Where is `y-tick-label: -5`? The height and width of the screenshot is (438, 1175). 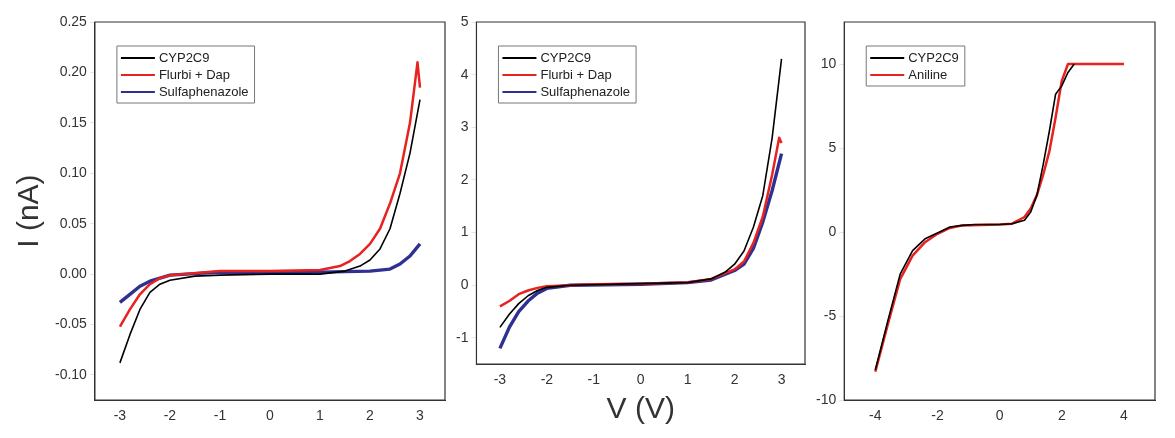 y-tick-label: -5 is located at coordinates (830, 315).